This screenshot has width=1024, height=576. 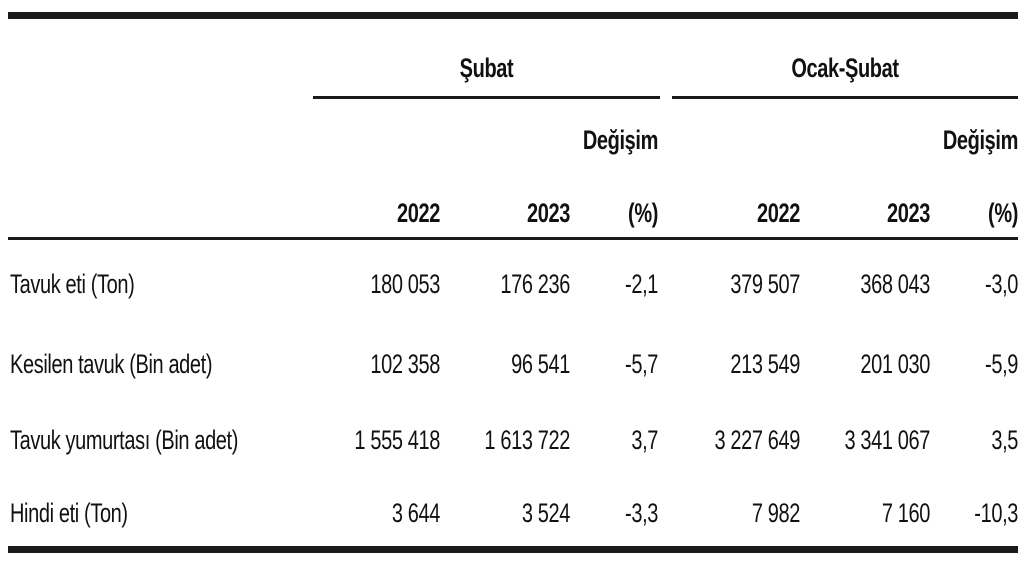 What do you see at coordinates (416, 513) in the screenshot?
I see `table-cell: 3 644` at bounding box center [416, 513].